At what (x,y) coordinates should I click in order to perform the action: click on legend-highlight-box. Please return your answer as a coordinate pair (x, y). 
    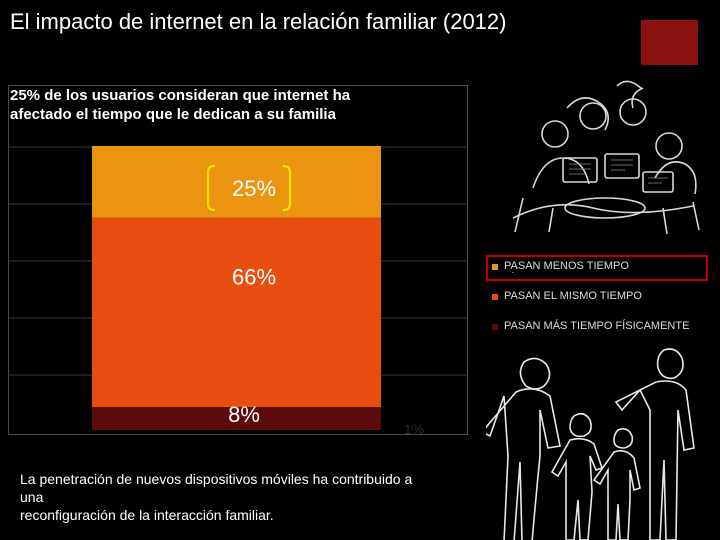
    Looking at the image, I should click on (597, 268).